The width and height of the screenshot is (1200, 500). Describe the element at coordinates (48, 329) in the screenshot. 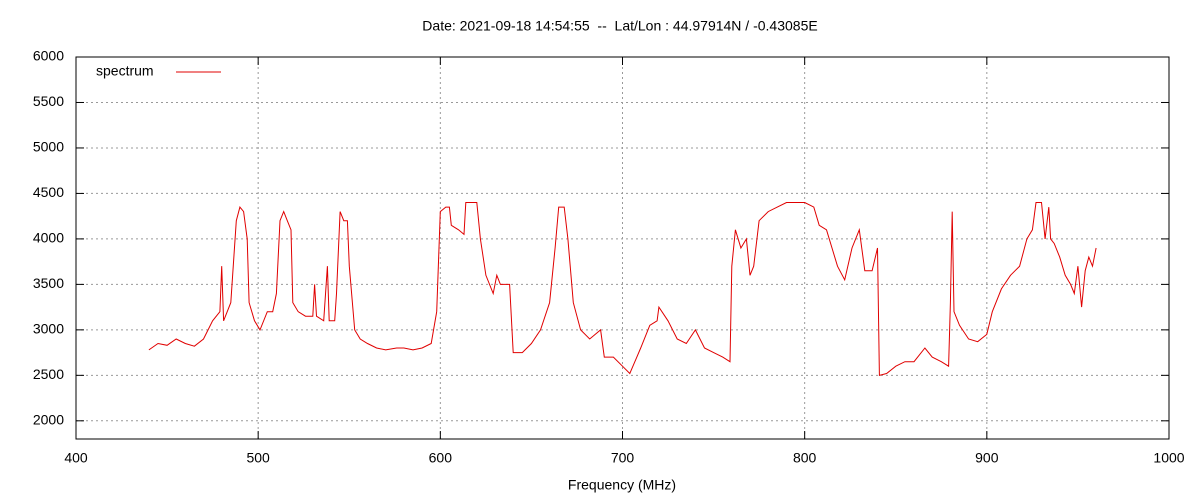

I see `y-tick-label: 3000` at that location.